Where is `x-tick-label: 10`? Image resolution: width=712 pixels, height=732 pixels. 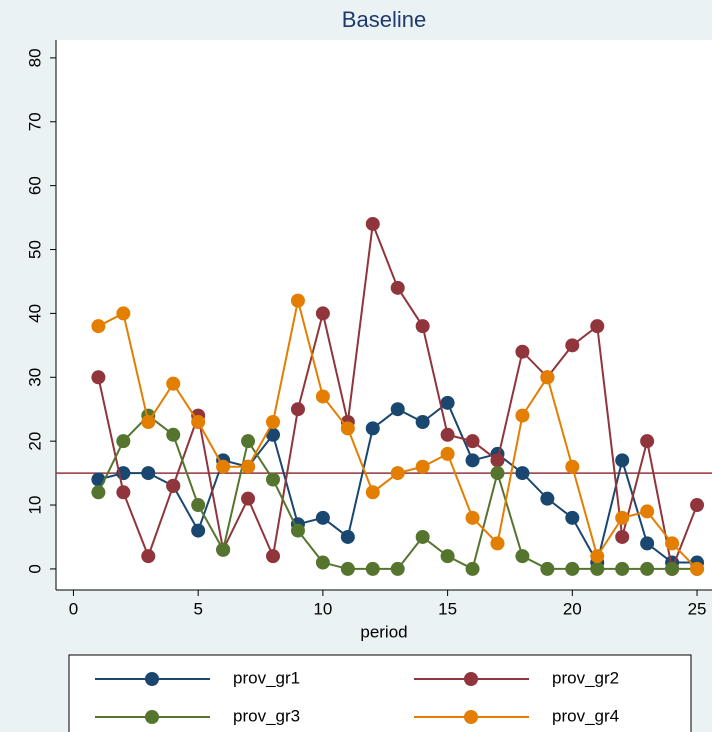 x-tick-label: 10 is located at coordinates (322, 608).